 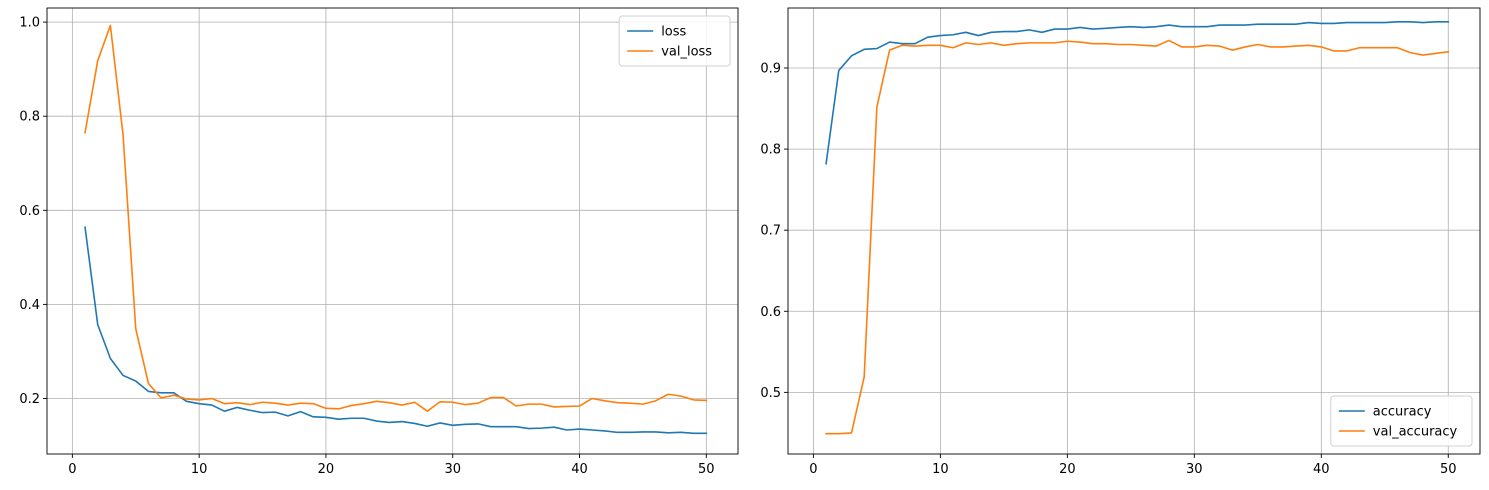 I want to click on accuracy-chart-y-tick-label-0-8: 0.8, so click(x=770, y=150).